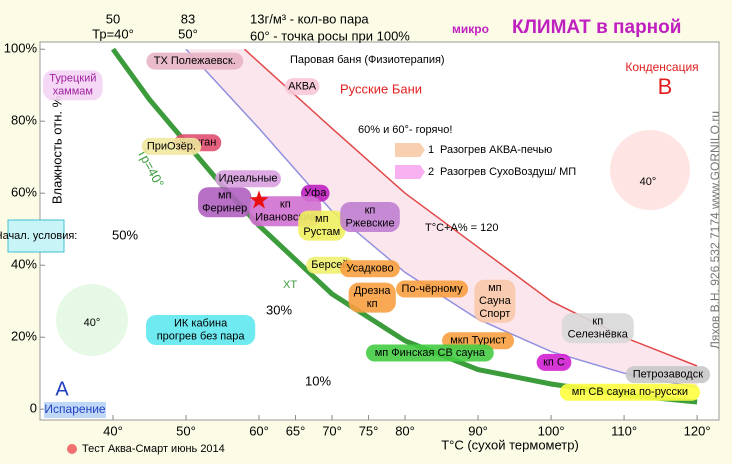  Describe the element at coordinates (72, 79) in the screenshot. I see `climate-zone-label: Турецкий` at that location.